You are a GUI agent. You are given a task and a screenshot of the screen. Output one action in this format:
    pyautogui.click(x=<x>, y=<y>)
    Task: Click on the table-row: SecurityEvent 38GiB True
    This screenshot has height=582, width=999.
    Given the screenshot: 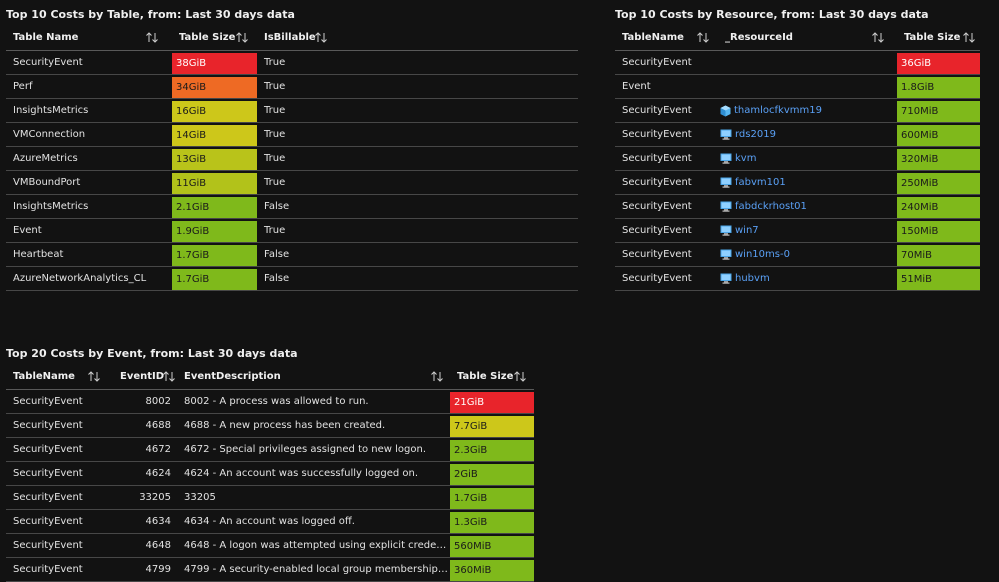 What is the action you would take?
    pyautogui.click(x=292, y=62)
    